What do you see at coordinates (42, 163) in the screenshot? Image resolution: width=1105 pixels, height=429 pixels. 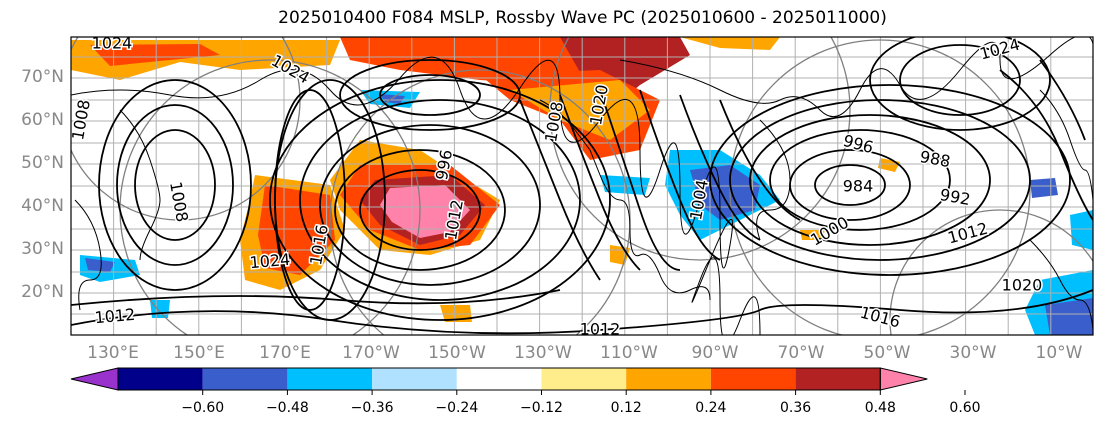 I see `latitude-label: 50°N` at bounding box center [42, 163].